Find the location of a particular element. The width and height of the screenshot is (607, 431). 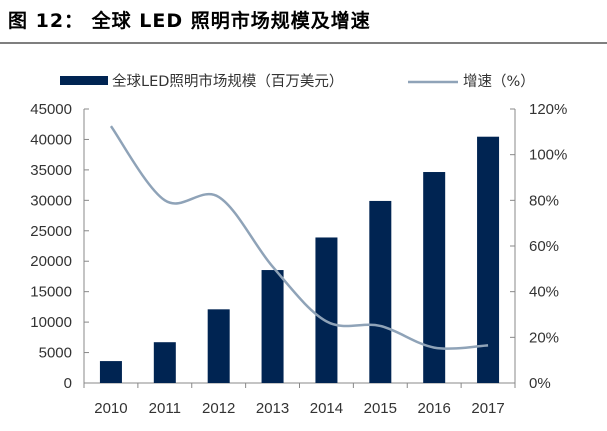

left-tick-label: 35000 is located at coordinates (51, 170).